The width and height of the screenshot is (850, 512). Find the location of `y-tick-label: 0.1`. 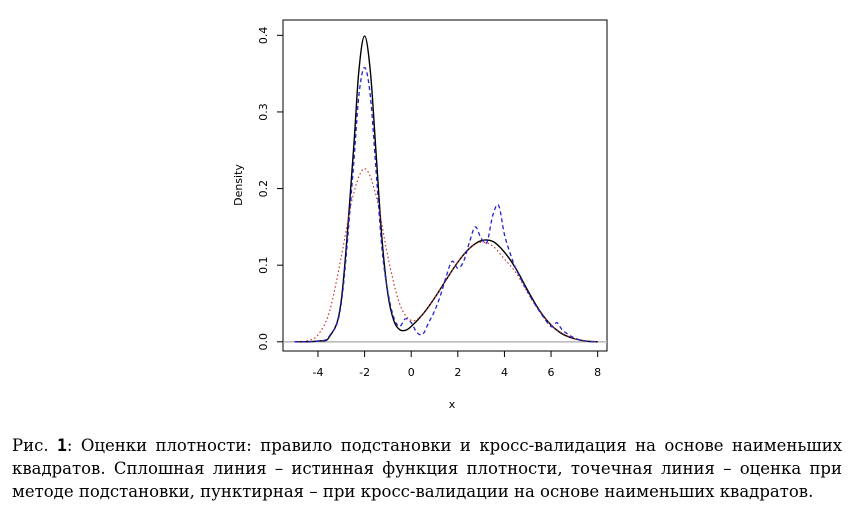

y-tick-label: 0.1 is located at coordinates (263, 265).